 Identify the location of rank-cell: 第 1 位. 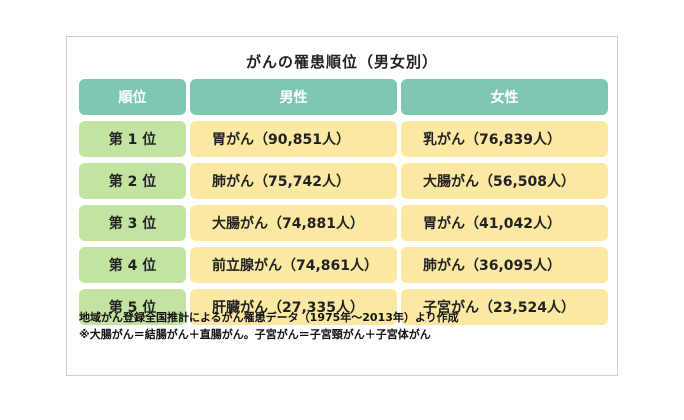
(132, 139).